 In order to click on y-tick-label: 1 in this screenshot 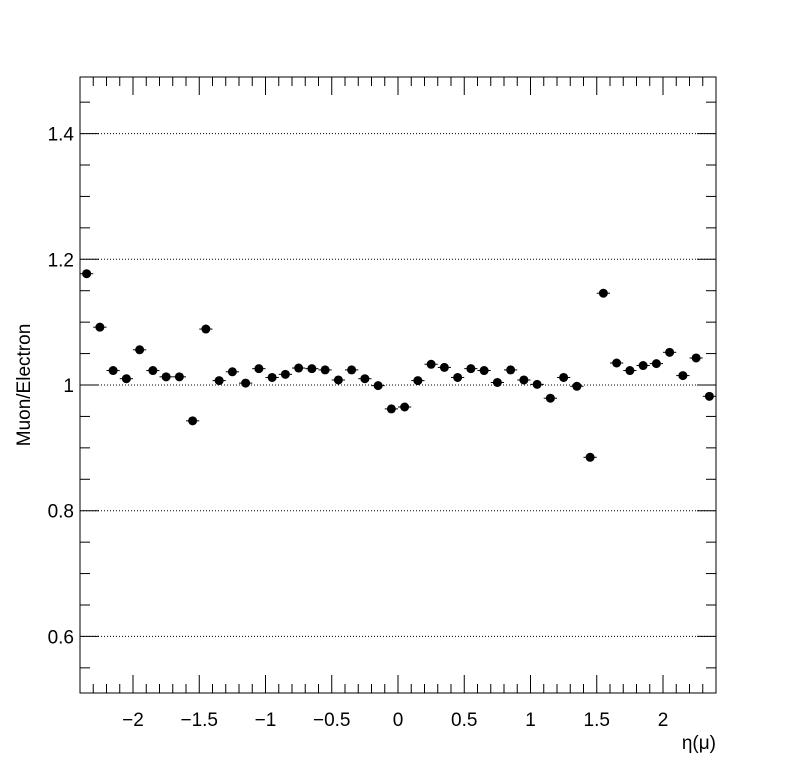, I will do `click(68, 386)`.